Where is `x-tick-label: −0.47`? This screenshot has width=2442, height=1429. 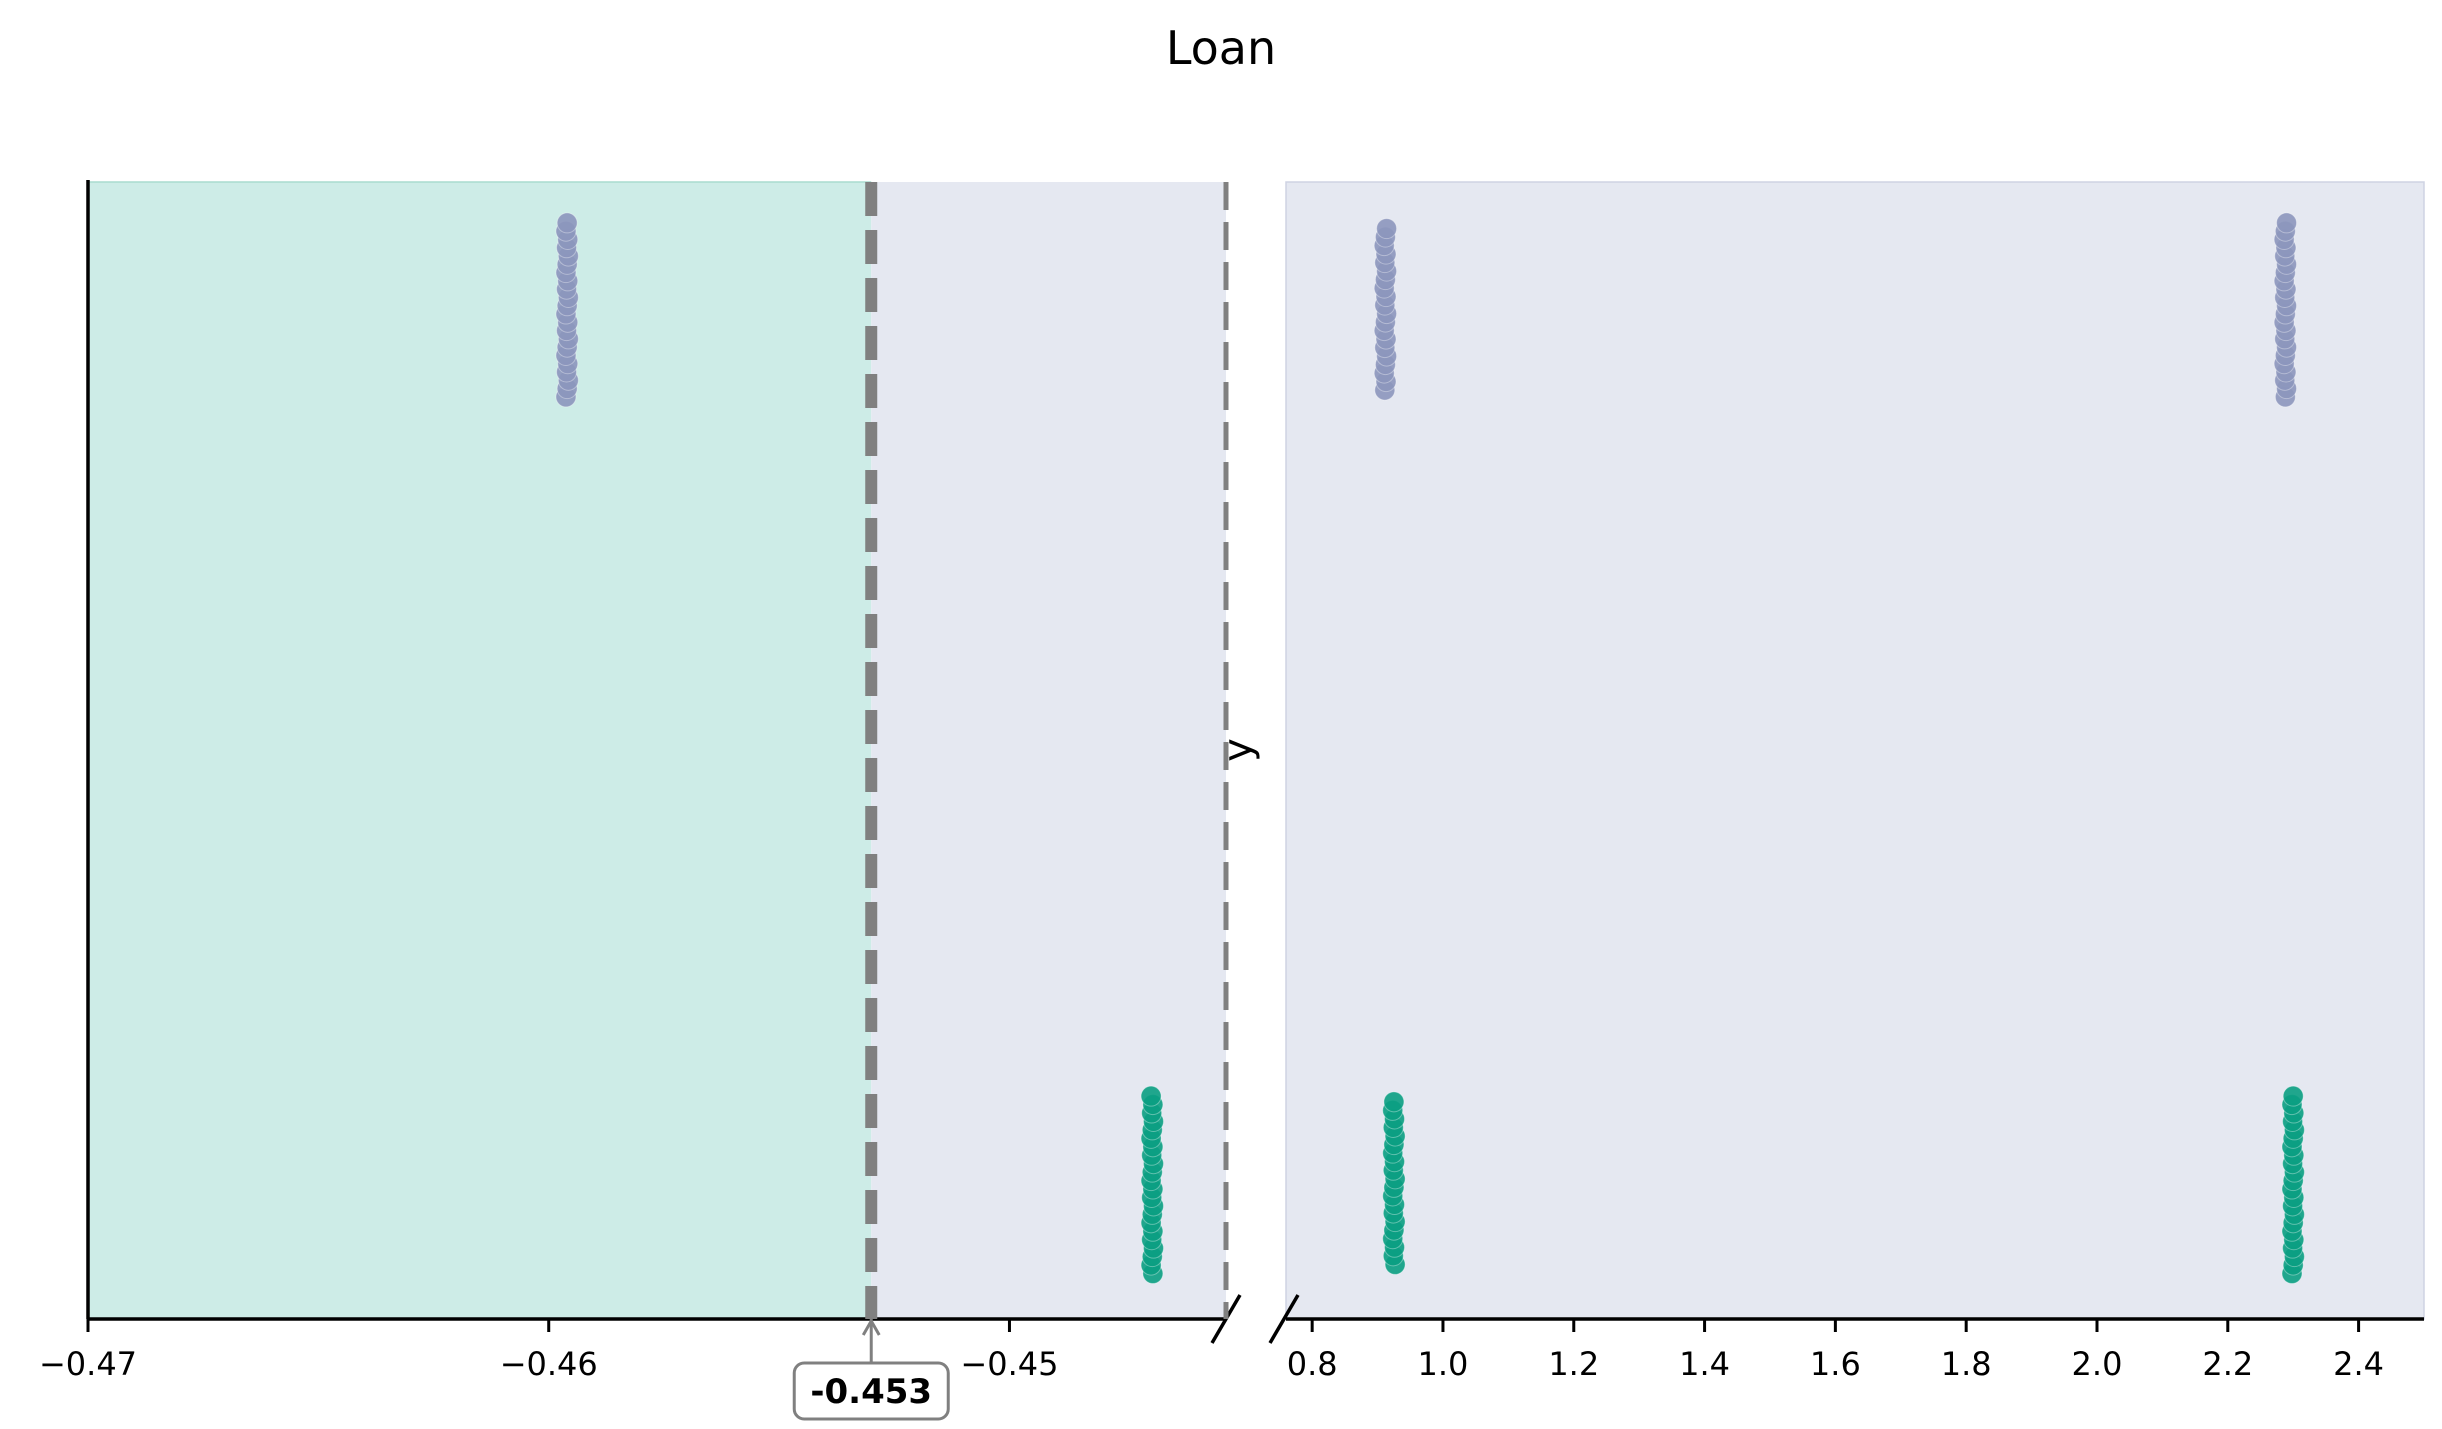
x-tick-label: −0.47 is located at coordinates (88, 1364).